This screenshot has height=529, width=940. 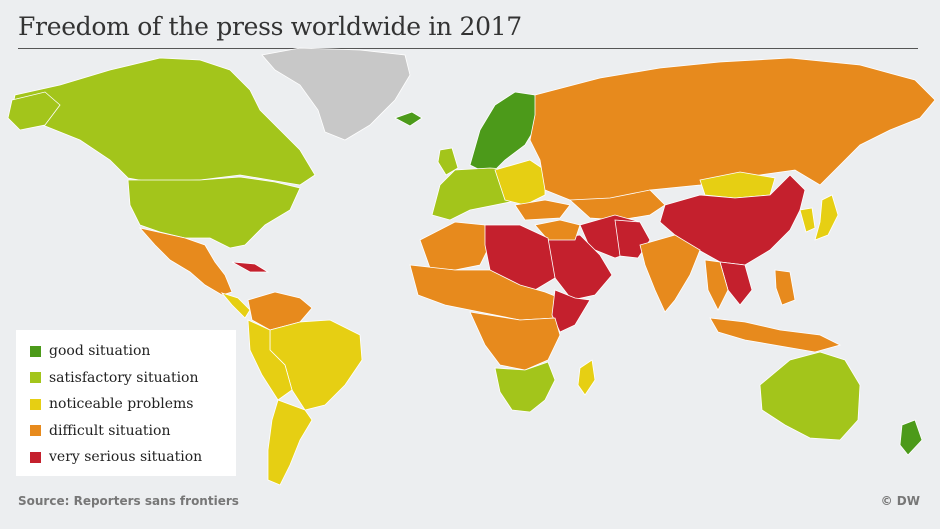 What do you see at coordinates (214, 212) in the screenshot?
I see `usa-region` at bounding box center [214, 212].